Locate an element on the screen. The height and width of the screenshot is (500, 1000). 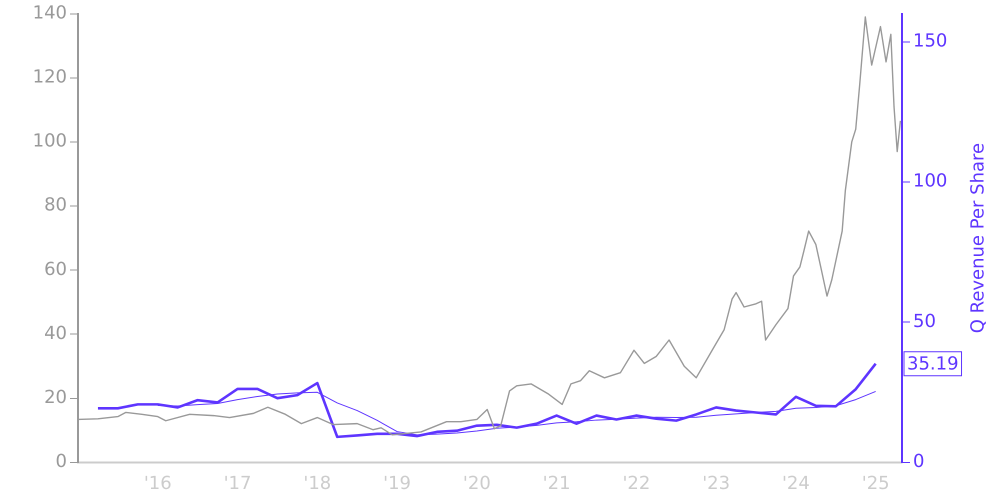
y-tick-label: 40 is located at coordinates (55, 333).